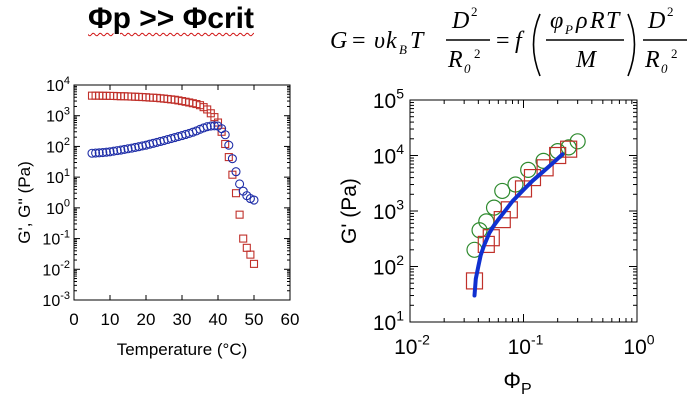 The width and height of the screenshot is (692, 405). Describe the element at coordinates (417, 41) in the screenshot. I see `eq-T: T` at that location.